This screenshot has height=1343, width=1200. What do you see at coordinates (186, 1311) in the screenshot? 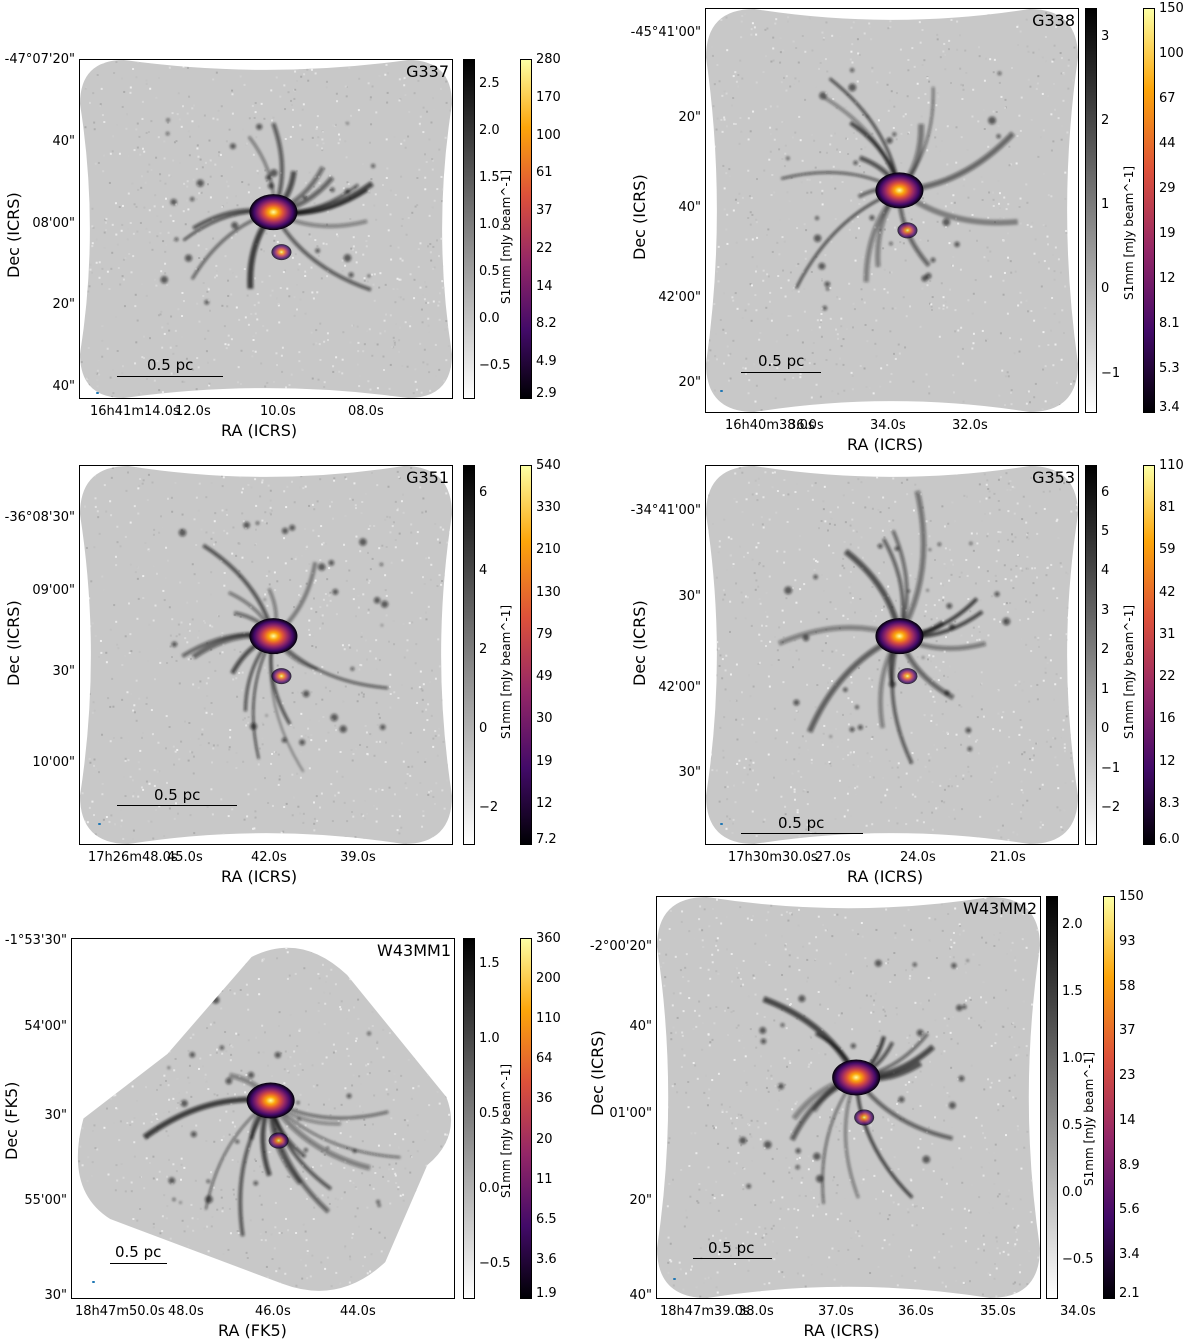
I see `ra-tick-label: 48.0s` at bounding box center [186, 1311].